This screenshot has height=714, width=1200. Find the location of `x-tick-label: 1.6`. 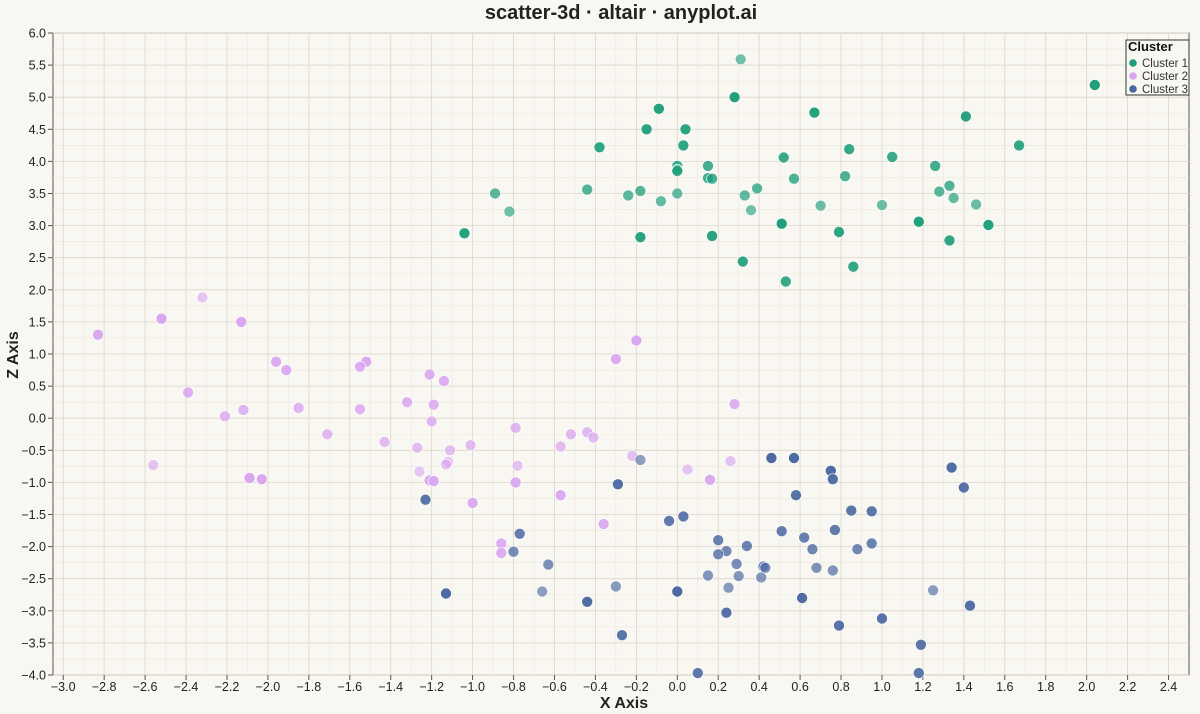

x-tick-label: 1.6 is located at coordinates (1004, 687).